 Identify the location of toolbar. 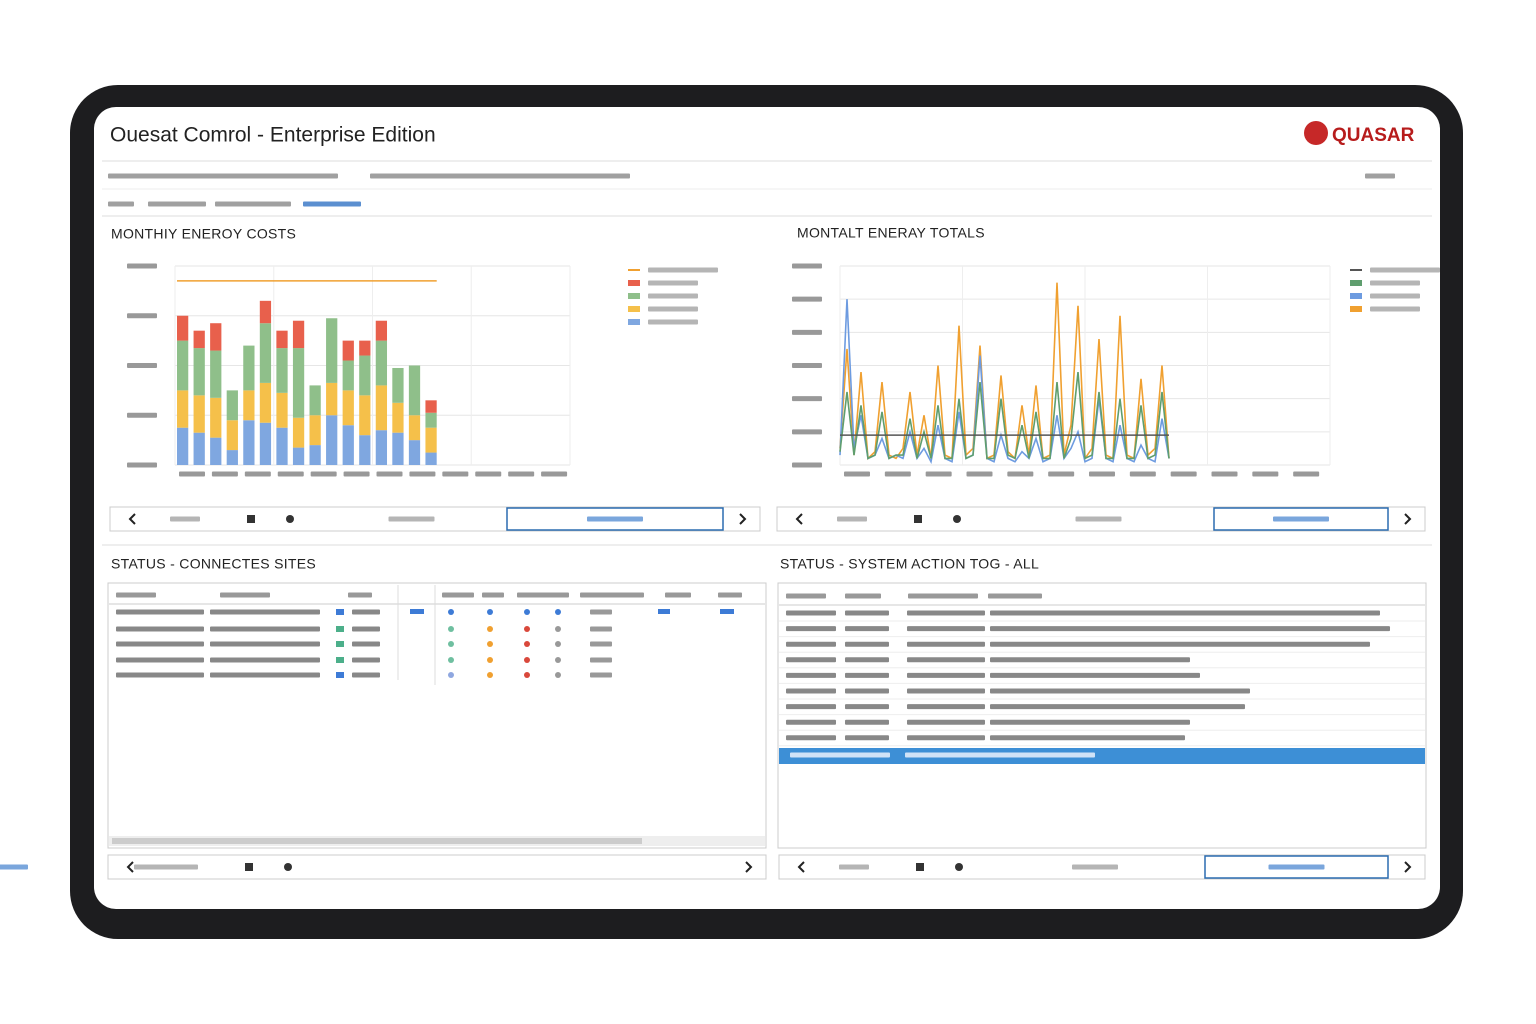
(435, 519).